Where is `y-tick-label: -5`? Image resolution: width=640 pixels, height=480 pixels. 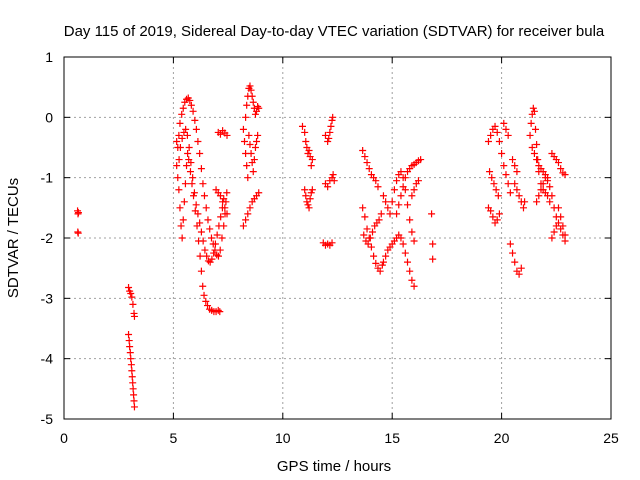 y-tick-label: -5 is located at coordinates (47, 419).